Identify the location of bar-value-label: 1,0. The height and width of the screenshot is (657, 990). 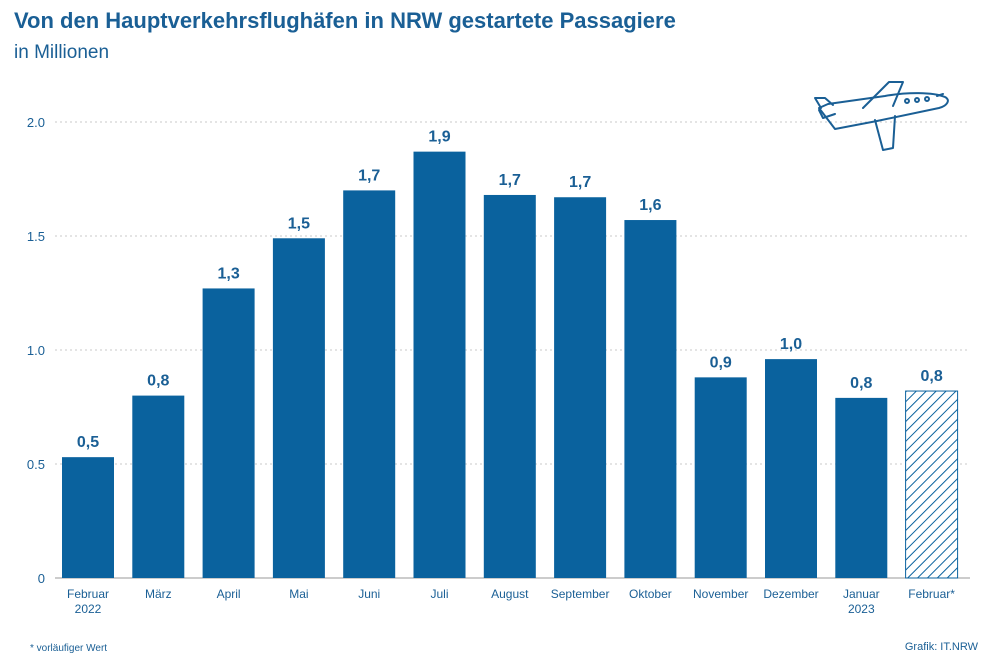
(791, 344).